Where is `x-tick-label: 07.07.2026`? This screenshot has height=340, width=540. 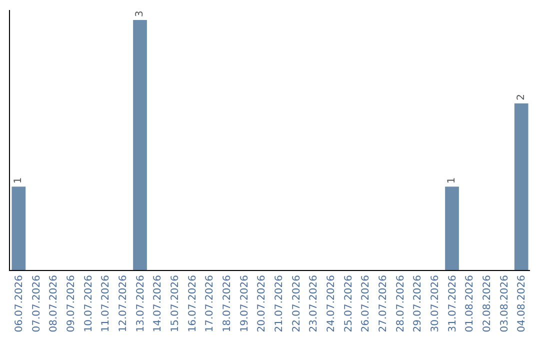 x-tick-label: 07.07.2026 is located at coordinates (36, 303).